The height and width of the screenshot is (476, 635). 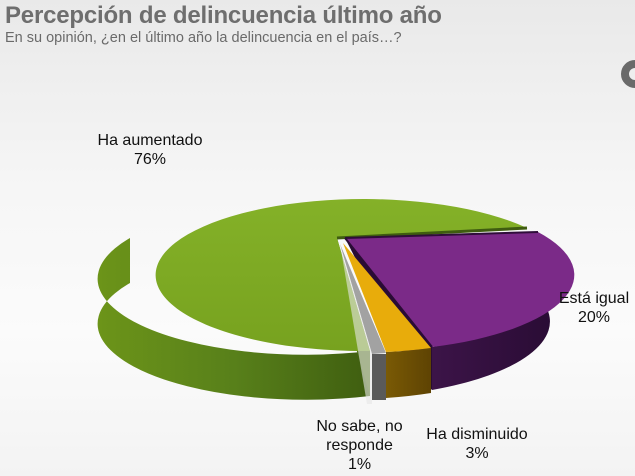 What do you see at coordinates (628, 74) in the screenshot?
I see `logo-fragment-icon` at bounding box center [628, 74].